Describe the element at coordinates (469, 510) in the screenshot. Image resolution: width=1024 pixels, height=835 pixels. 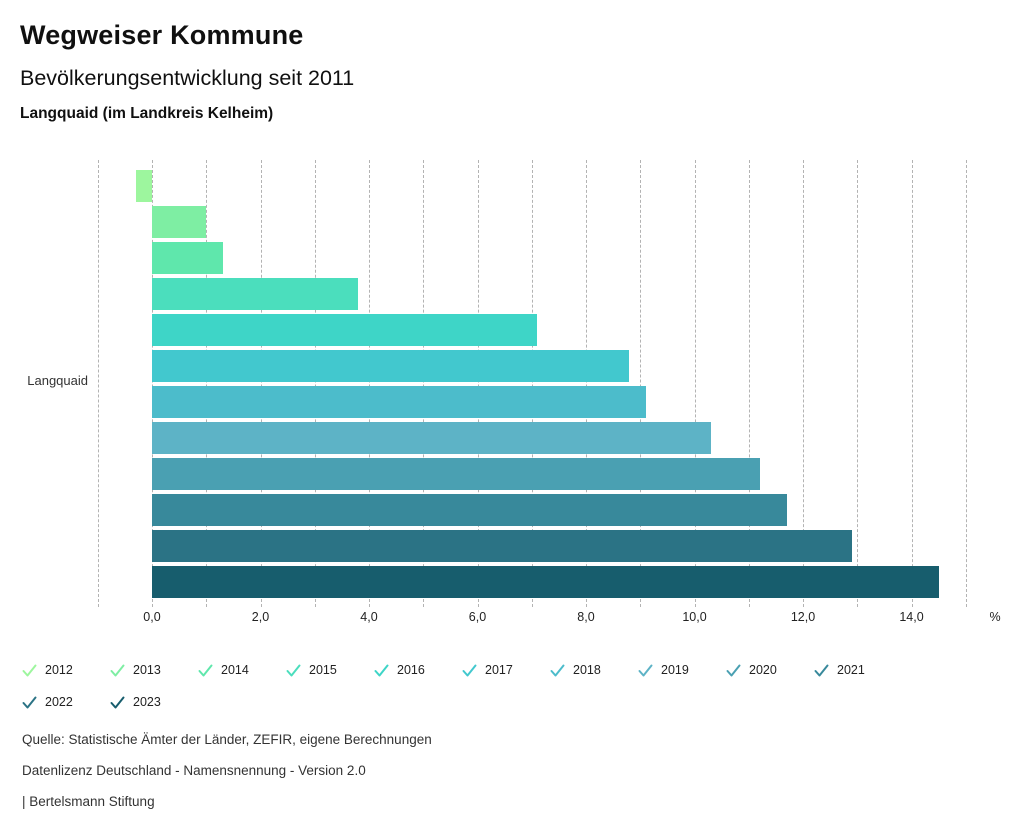
I see `bar-2021` at that location.